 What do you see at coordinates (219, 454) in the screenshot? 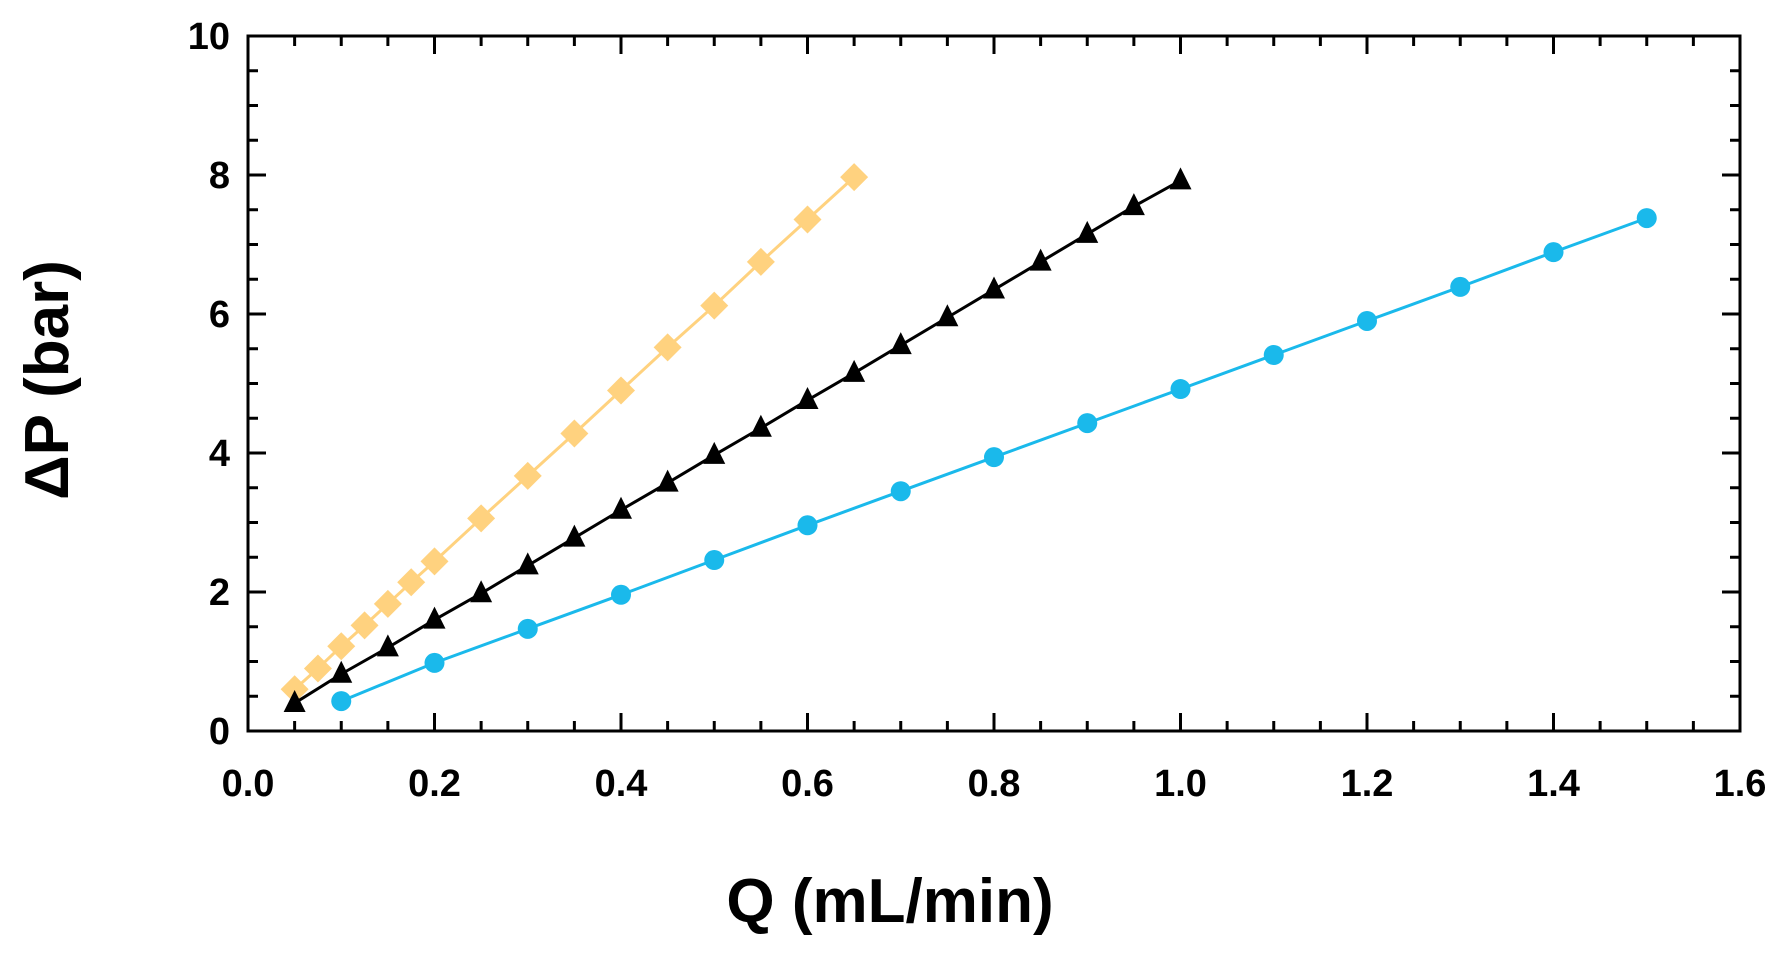
I see `y-tick-label: 4` at bounding box center [219, 454].